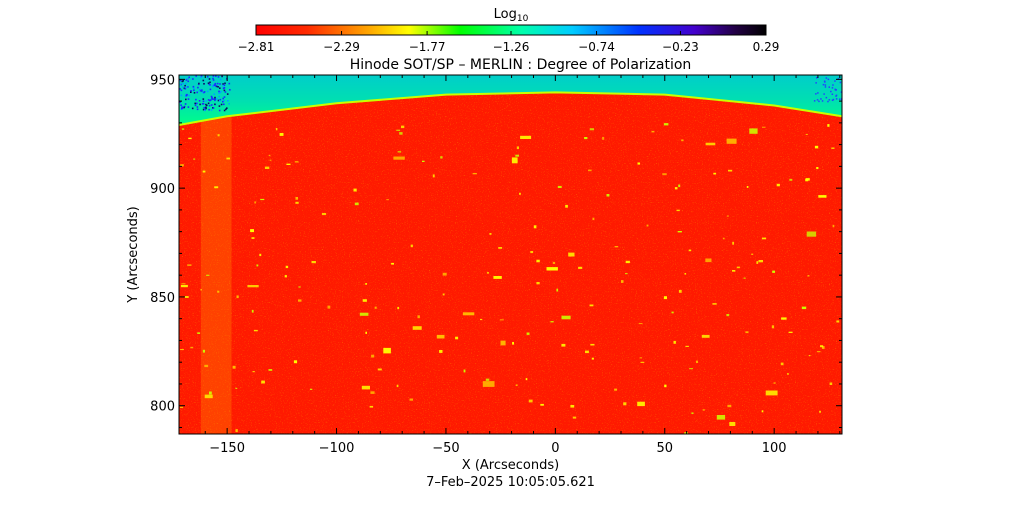 The height and width of the screenshot is (512, 1021). I want to click on y-tick-label: 800, so click(162, 407).